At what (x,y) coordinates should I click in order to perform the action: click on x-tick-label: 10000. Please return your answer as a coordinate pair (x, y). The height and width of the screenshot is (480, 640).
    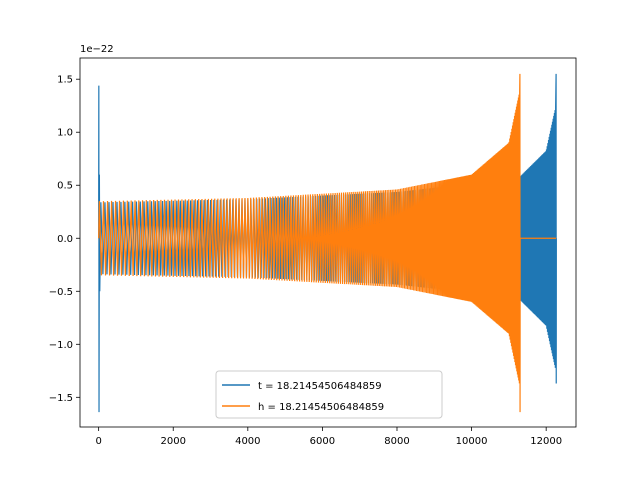
    Looking at the image, I should click on (472, 441).